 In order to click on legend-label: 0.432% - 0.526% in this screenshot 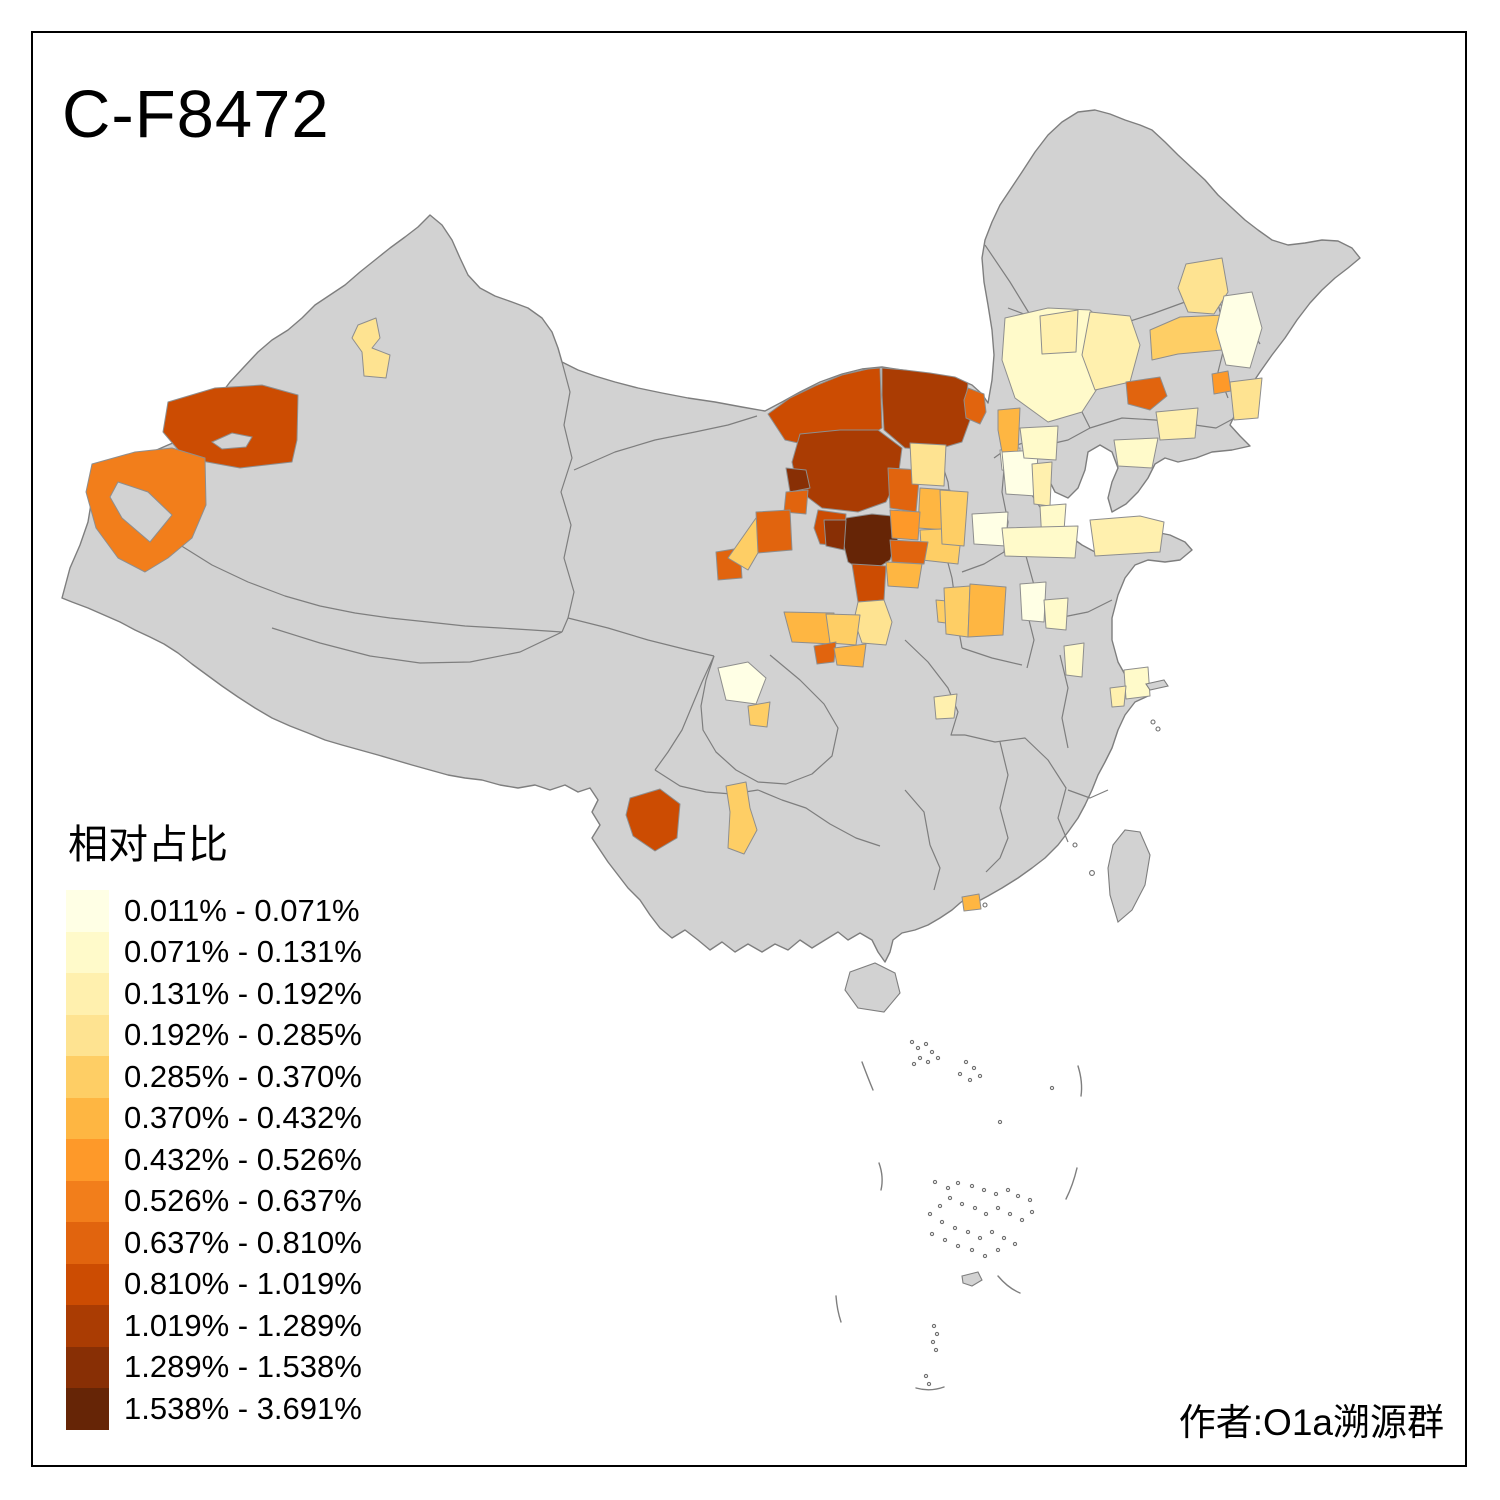, I will do `click(243, 1159)`.